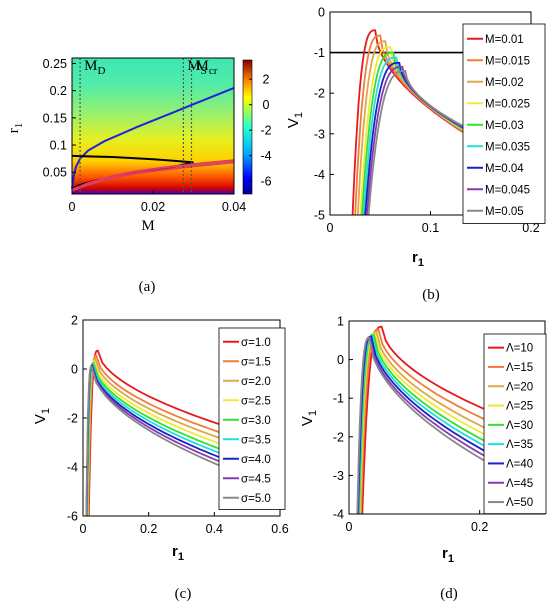 This screenshot has height=606, width=555. What do you see at coordinates (431, 295) in the screenshot?
I see `panel-caption: (b)` at bounding box center [431, 295].